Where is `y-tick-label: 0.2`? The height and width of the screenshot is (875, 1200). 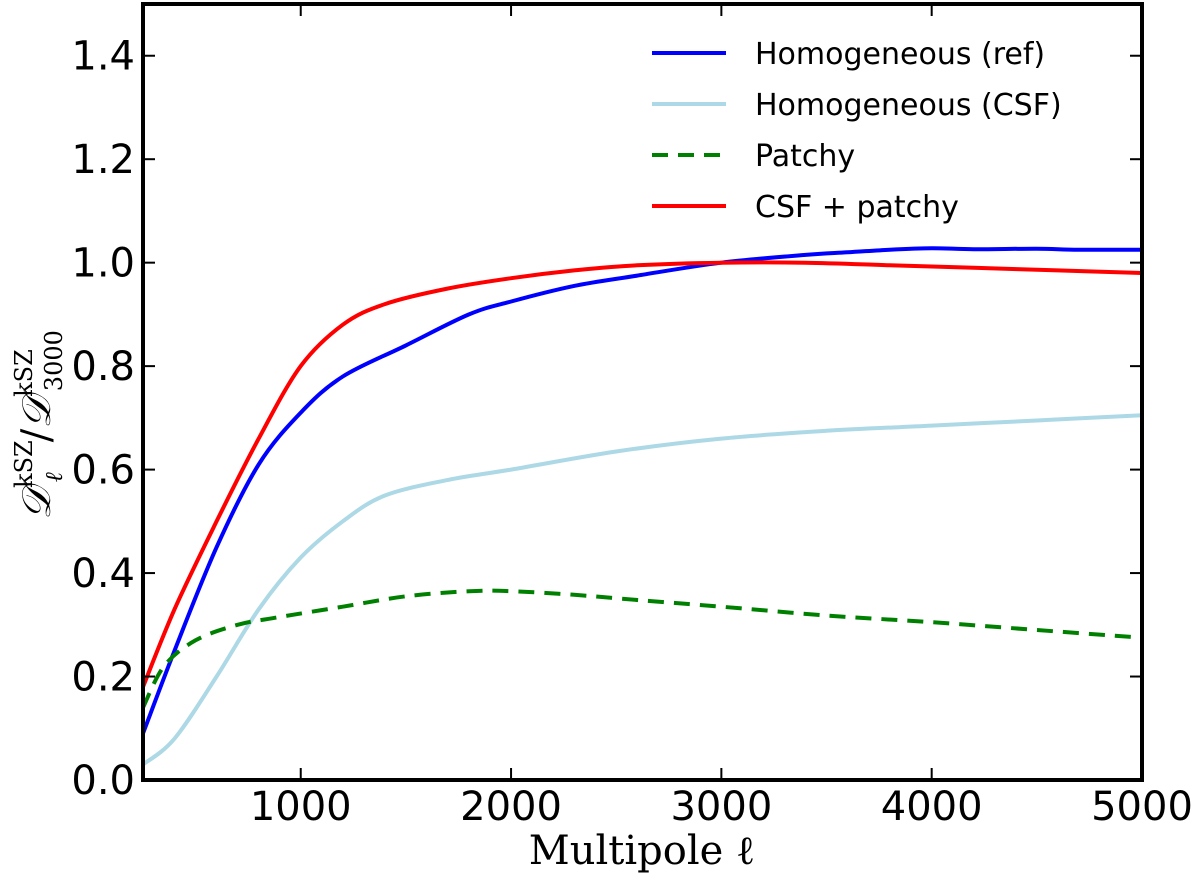
y-tick-label: 0.2 is located at coordinates (103, 678).